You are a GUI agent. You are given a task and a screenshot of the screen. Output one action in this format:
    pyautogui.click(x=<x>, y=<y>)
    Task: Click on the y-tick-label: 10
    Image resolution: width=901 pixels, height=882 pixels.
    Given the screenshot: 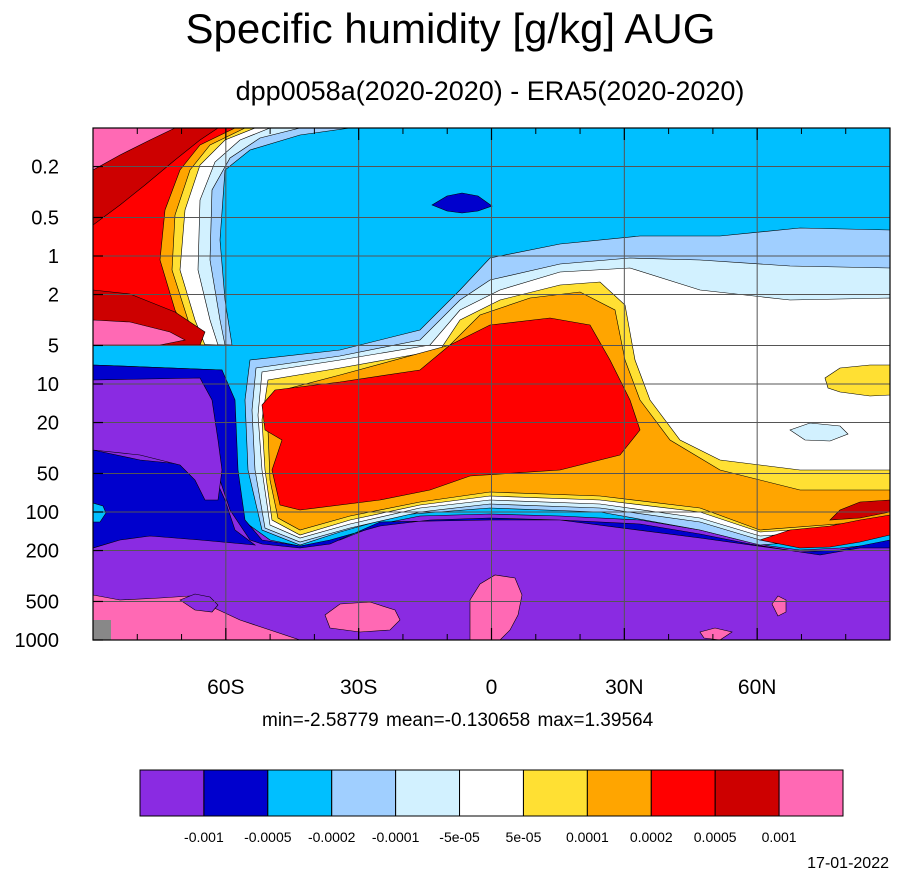 What is the action you would take?
    pyautogui.click(x=48, y=385)
    